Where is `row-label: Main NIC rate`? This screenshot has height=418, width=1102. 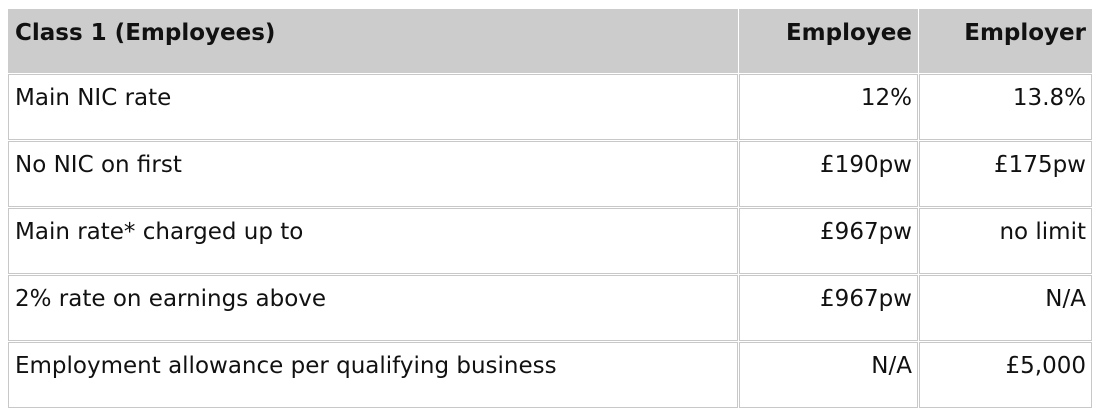 row-label: Main NIC rate is located at coordinates (373, 107).